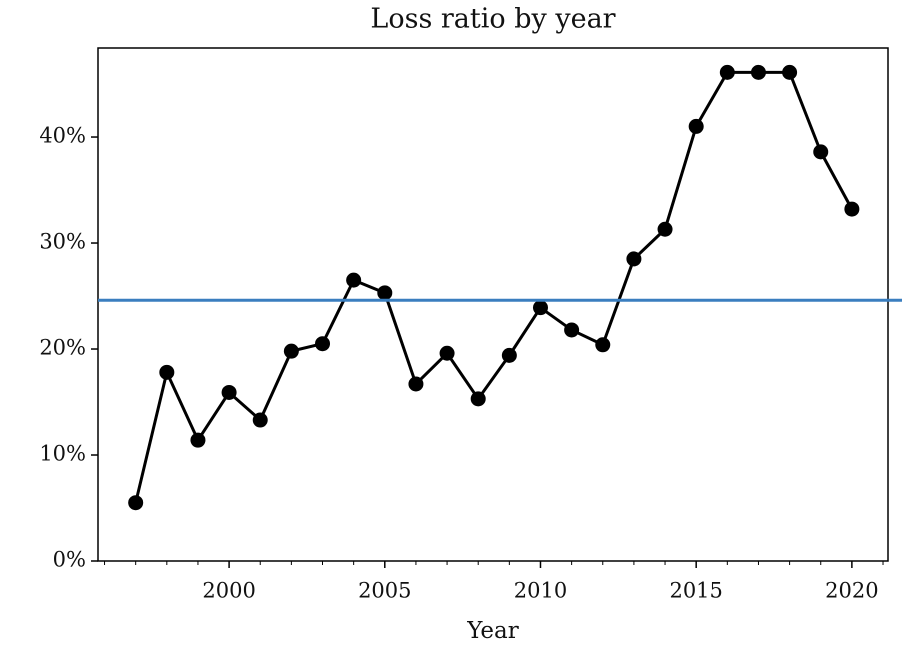 The height and width of the screenshot is (648, 902). Describe the element at coordinates (492, 631) in the screenshot. I see `x-axis-label: Year` at that location.